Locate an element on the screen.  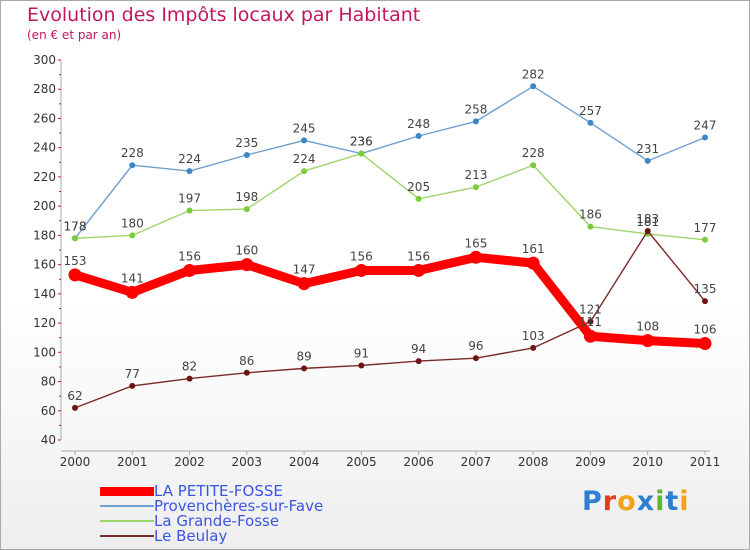
data-label-la-grande-fosse: 197 is located at coordinates (189, 199).